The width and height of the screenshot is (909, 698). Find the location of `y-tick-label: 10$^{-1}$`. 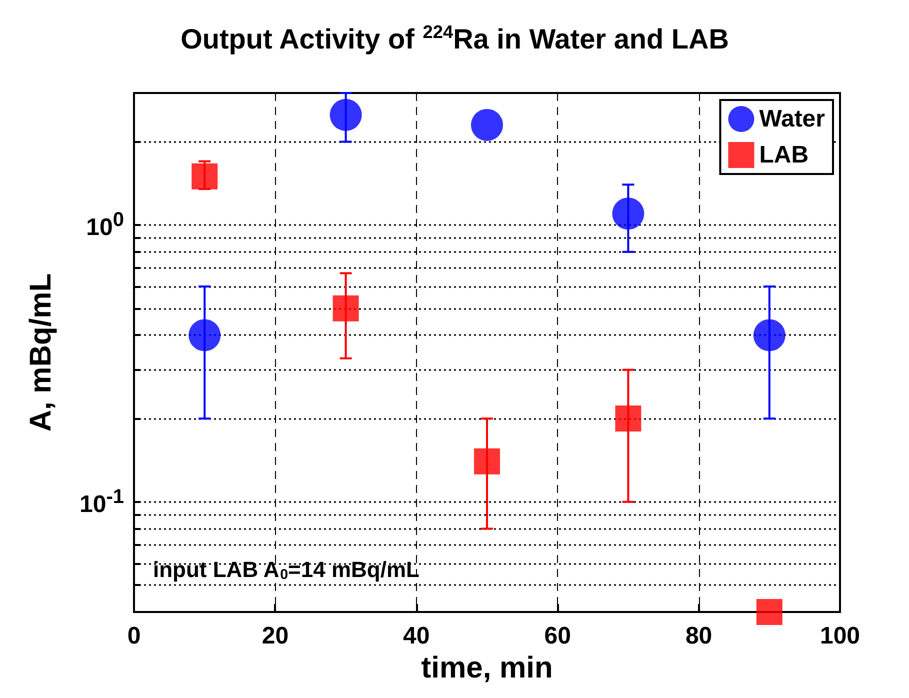

y-tick-label: 10$^{-1}$ is located at coordinates (102, 502).